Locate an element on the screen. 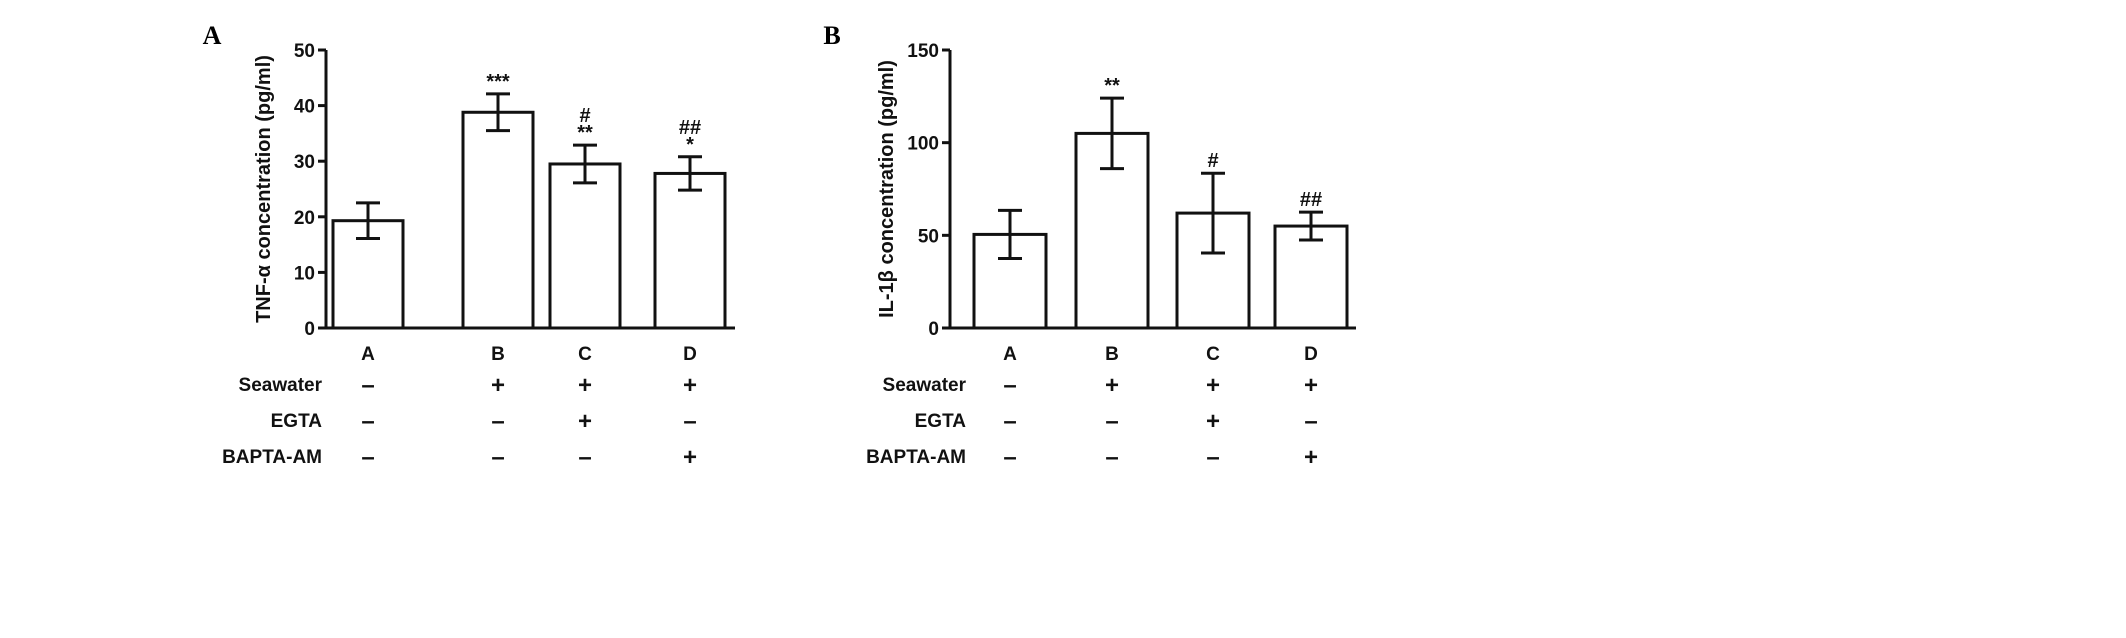  significance-marker: *** is located at coordinates (498, 82).